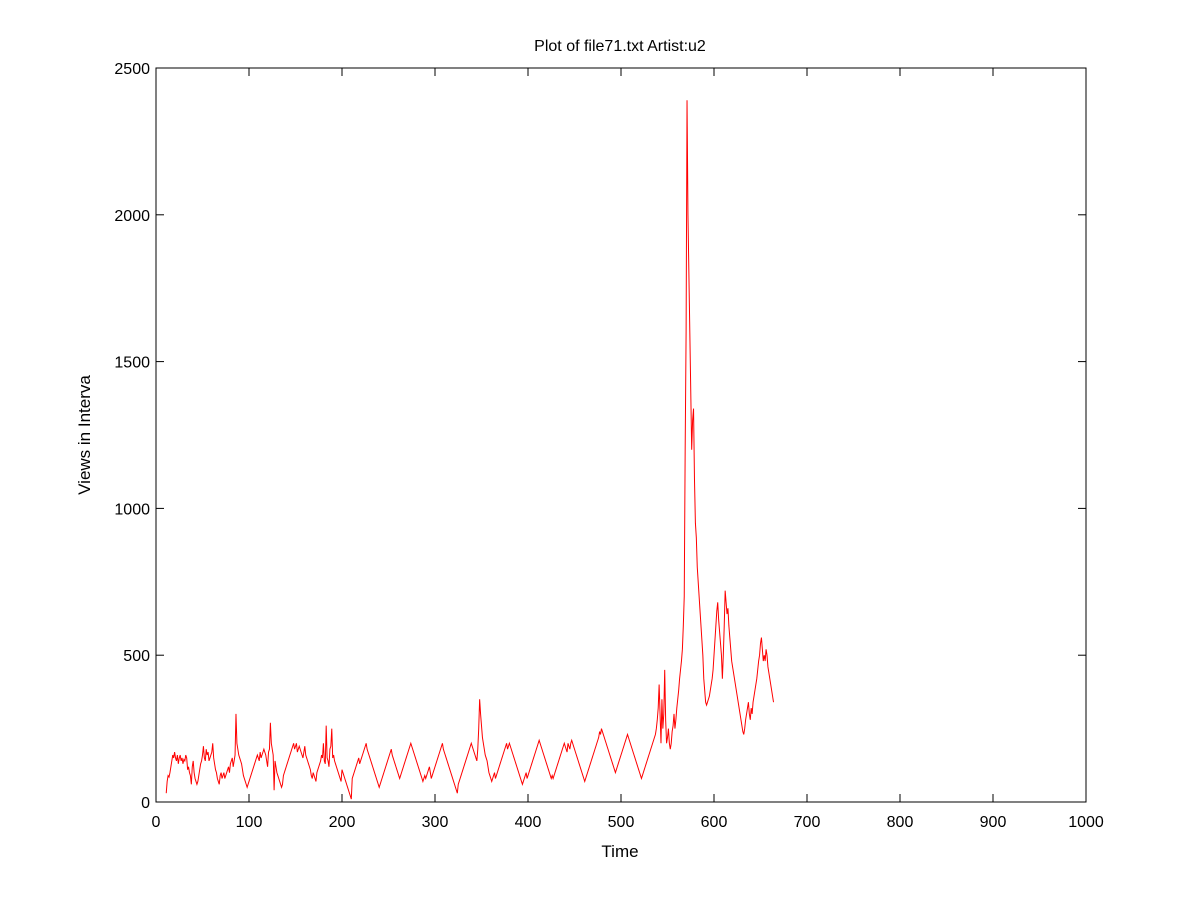 This screenshot has width=1200, height=901. I want to click on x-tick-label: 1000, so click(1086, 822).